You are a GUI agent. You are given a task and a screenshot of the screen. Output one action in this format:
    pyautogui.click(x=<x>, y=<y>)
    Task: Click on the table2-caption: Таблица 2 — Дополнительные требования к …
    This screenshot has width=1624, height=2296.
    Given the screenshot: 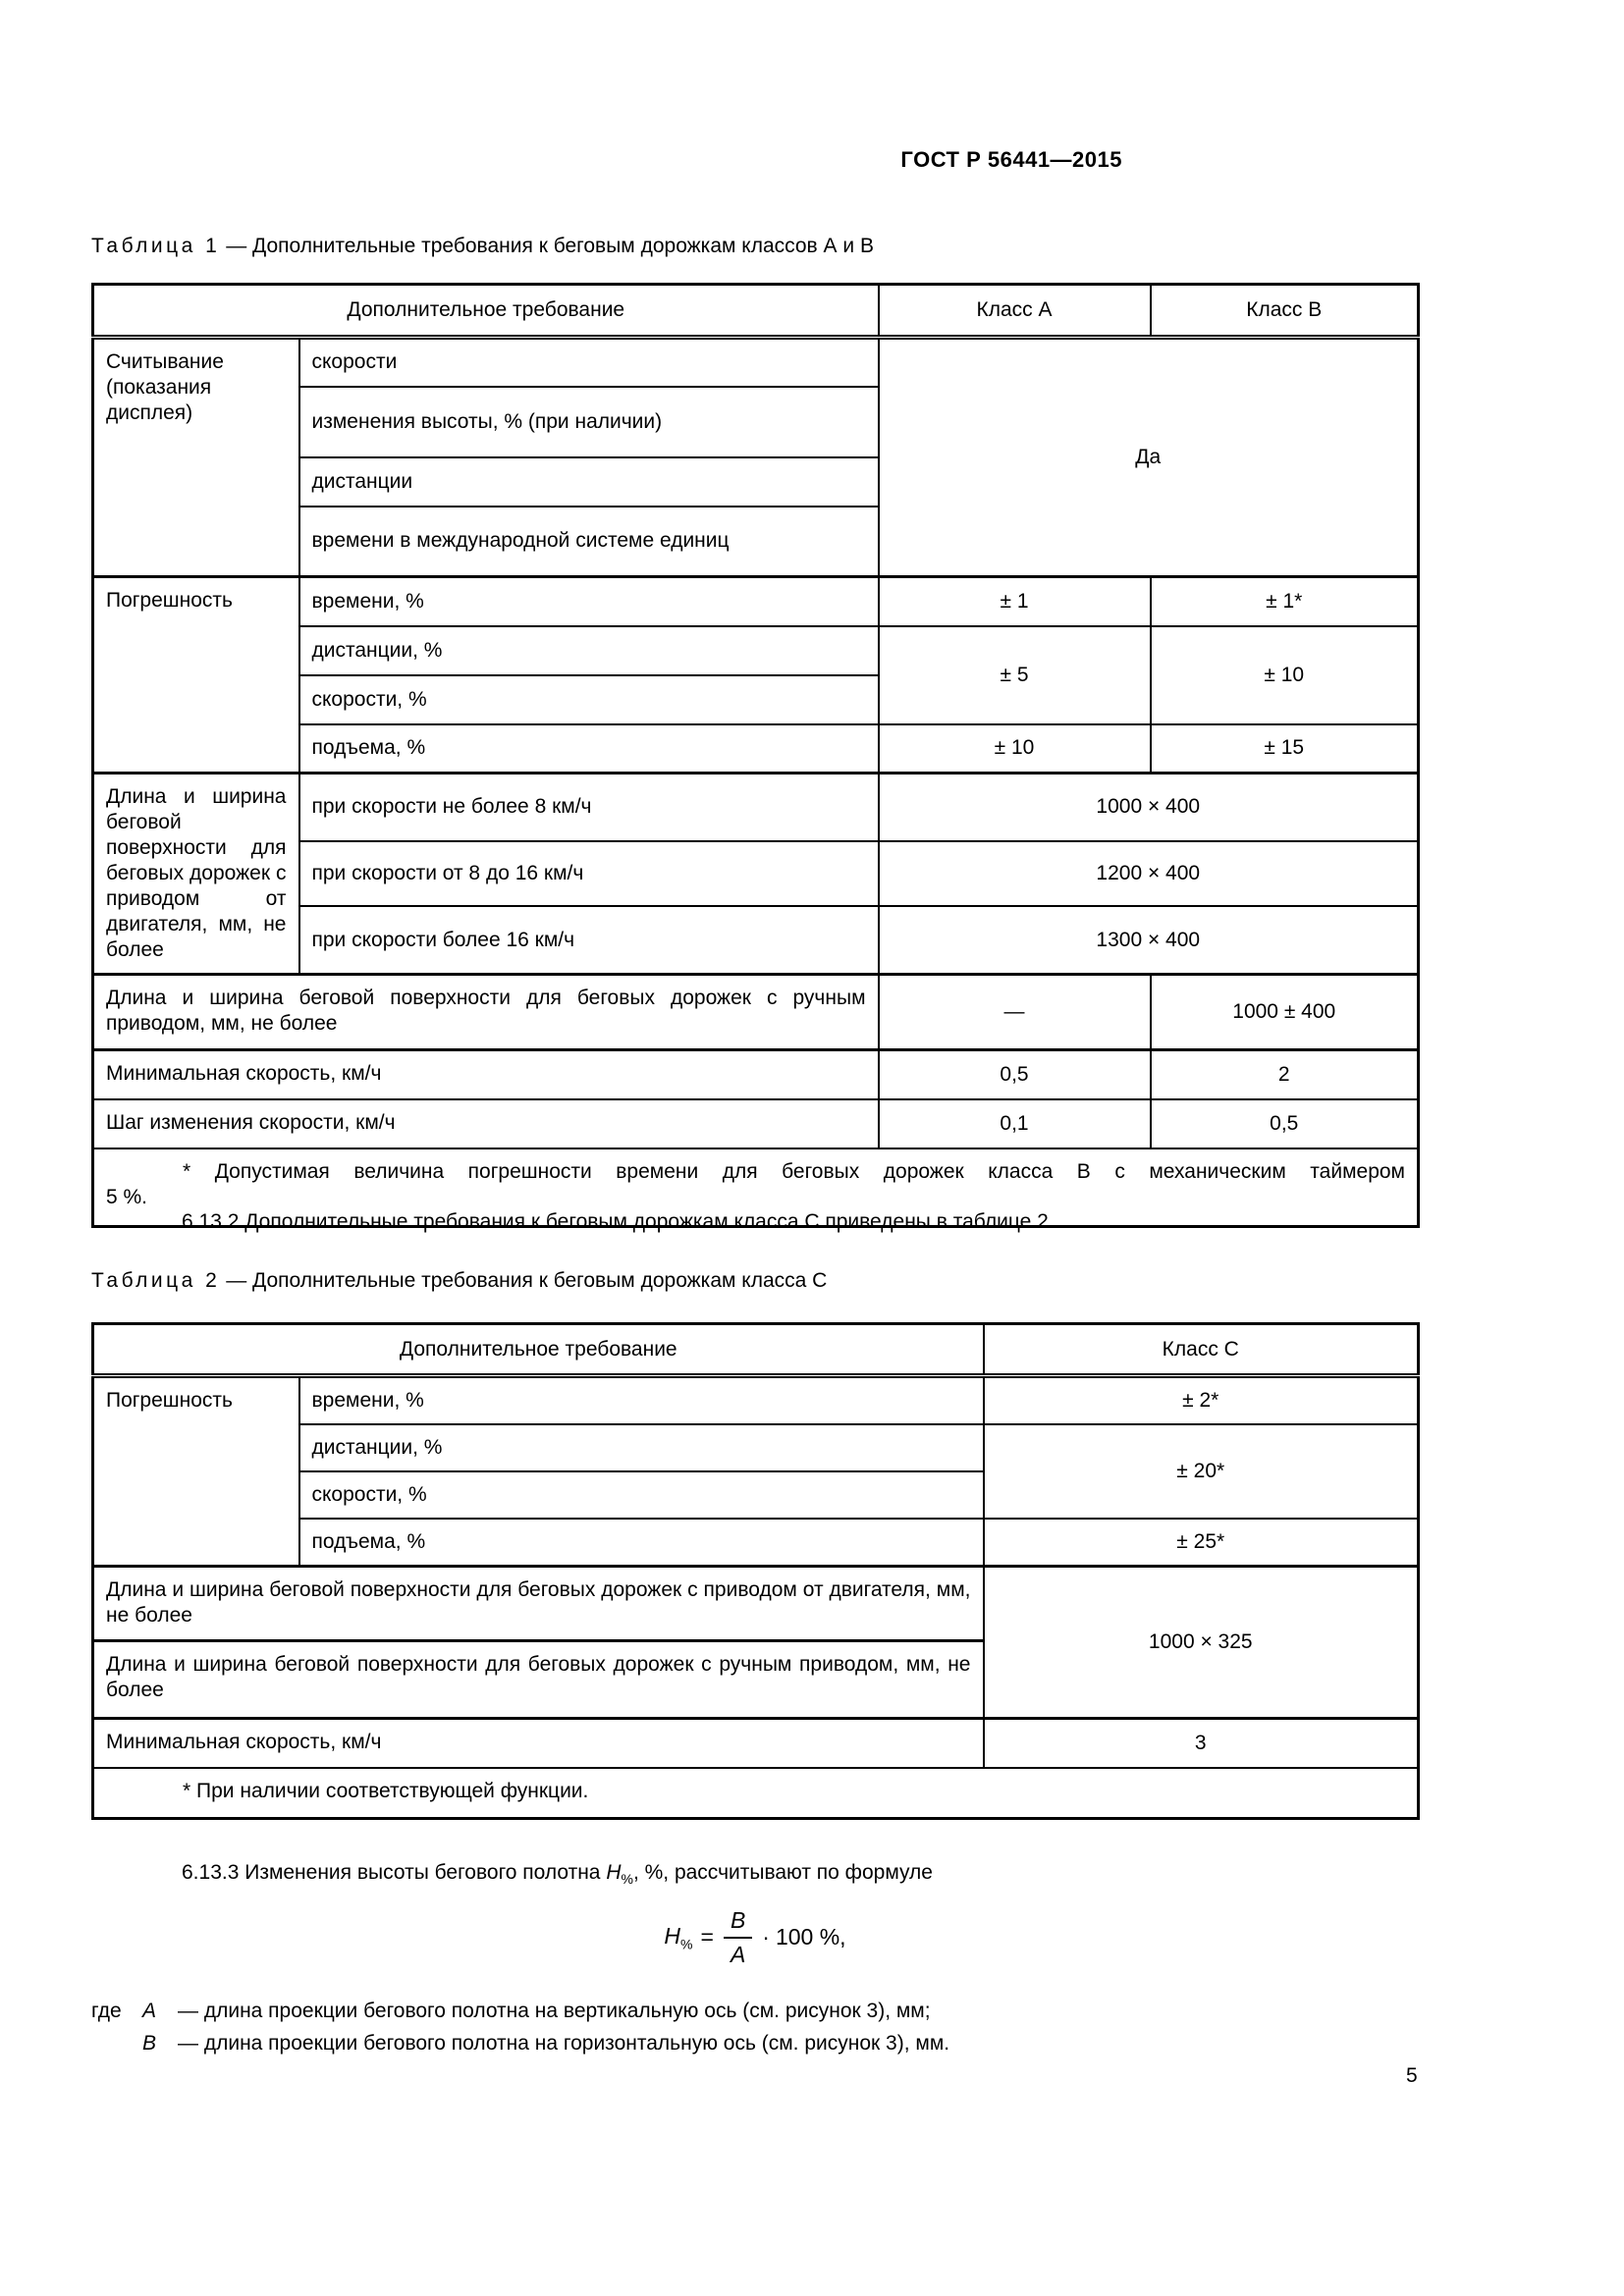 What is the action you would take?
    pyautogui.click(x=755, y=1281)
    